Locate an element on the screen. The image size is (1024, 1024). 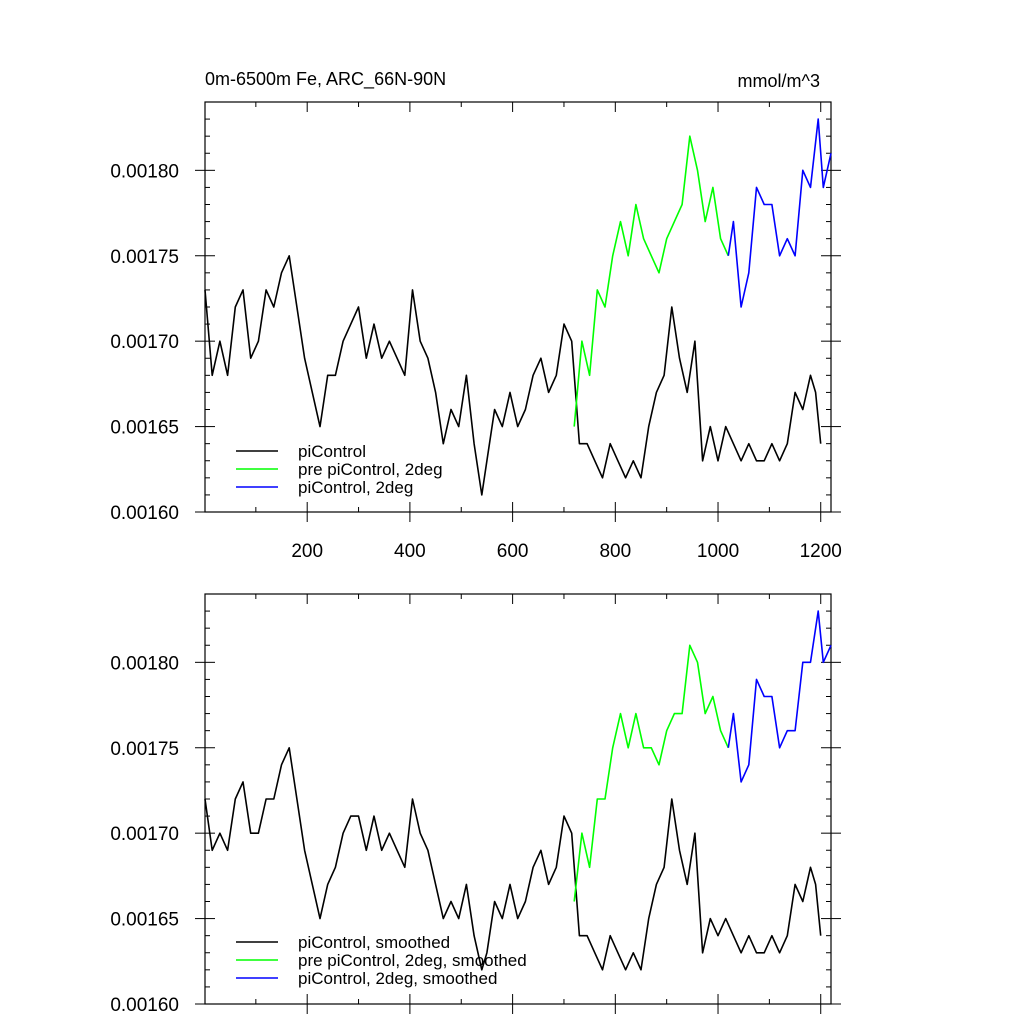
x-tick-label: 1200 is located at coordinates (821, 551).